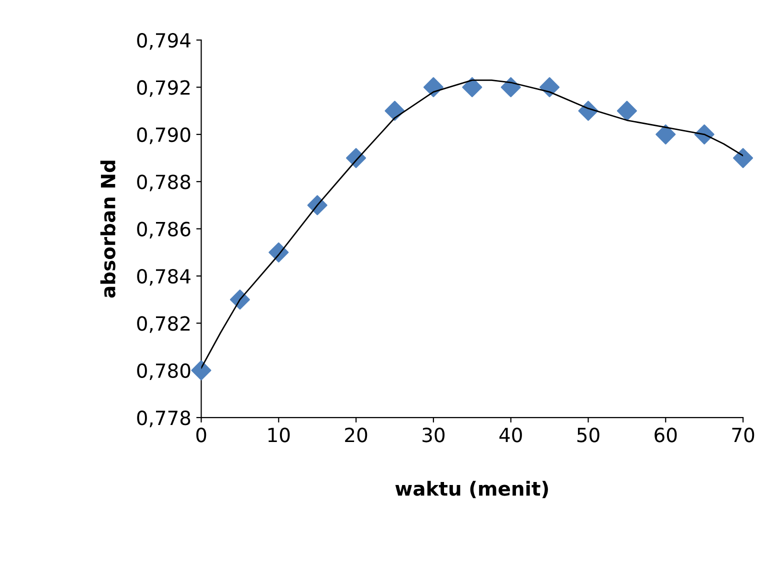 Image resolution: width=774 pixels, height=572 pixels. What do you see at coordinates (163, 41) in the screenshot?
I see `y-tick-label: 0,794` at bounding box center [163, 41].